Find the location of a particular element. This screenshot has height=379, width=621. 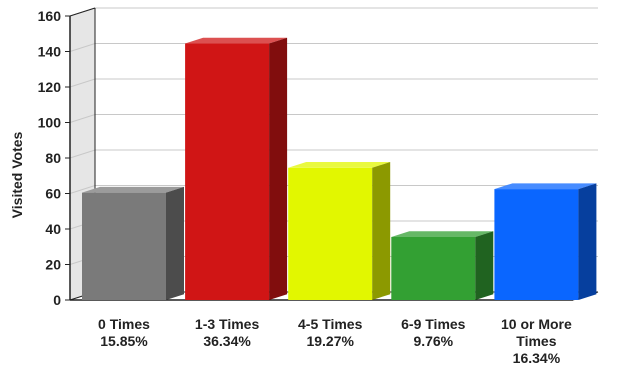

y-tick-label-60: 60 is located at coordinates (53, 194).